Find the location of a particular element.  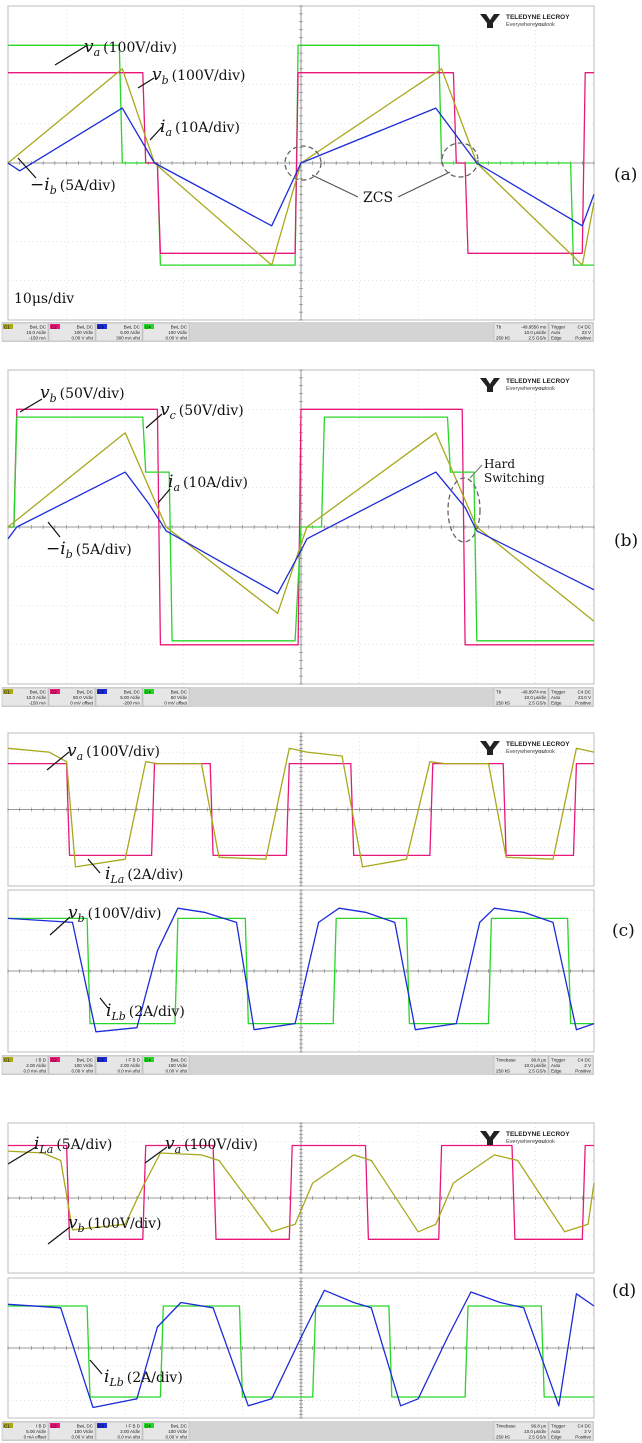

channel-setting: 0.0 mA ofst is located at coordinates (128, 1437).